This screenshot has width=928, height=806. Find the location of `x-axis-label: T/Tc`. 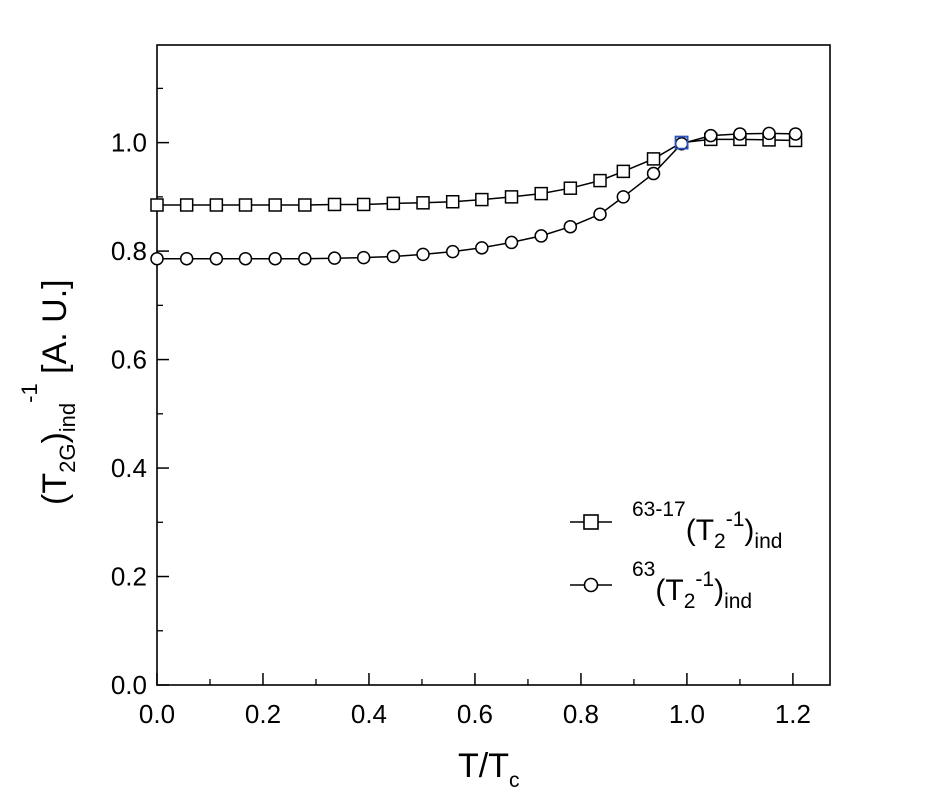

x-axis-label: T/Tc is located at coordinates (488, 769).